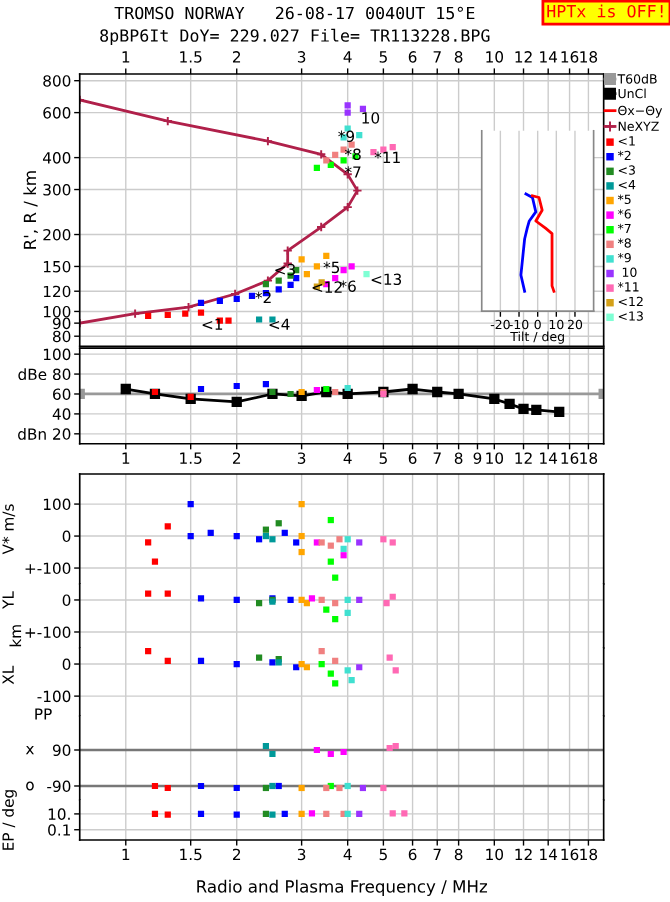  I want to click on x-axis-title: Radio and Plasma Frequency / MHz, so click(342, 887).